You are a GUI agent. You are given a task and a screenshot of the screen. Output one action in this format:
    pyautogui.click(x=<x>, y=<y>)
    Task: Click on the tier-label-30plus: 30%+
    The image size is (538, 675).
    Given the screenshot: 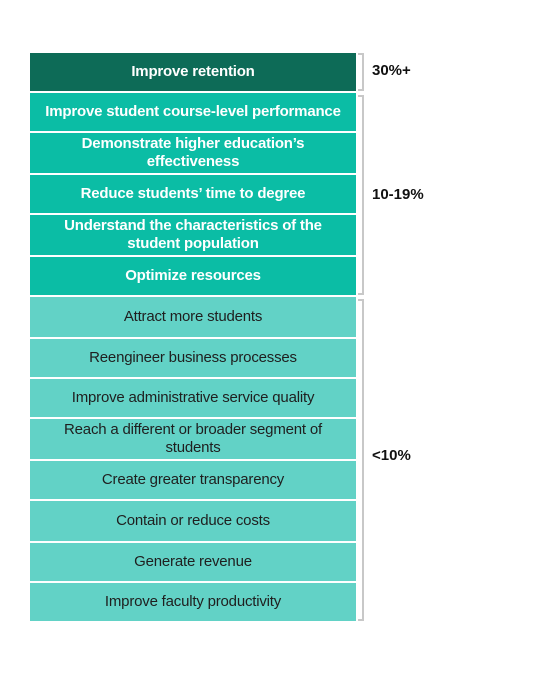 What is the action you would take?
    pyautogui.click(x=391, y=70)
    